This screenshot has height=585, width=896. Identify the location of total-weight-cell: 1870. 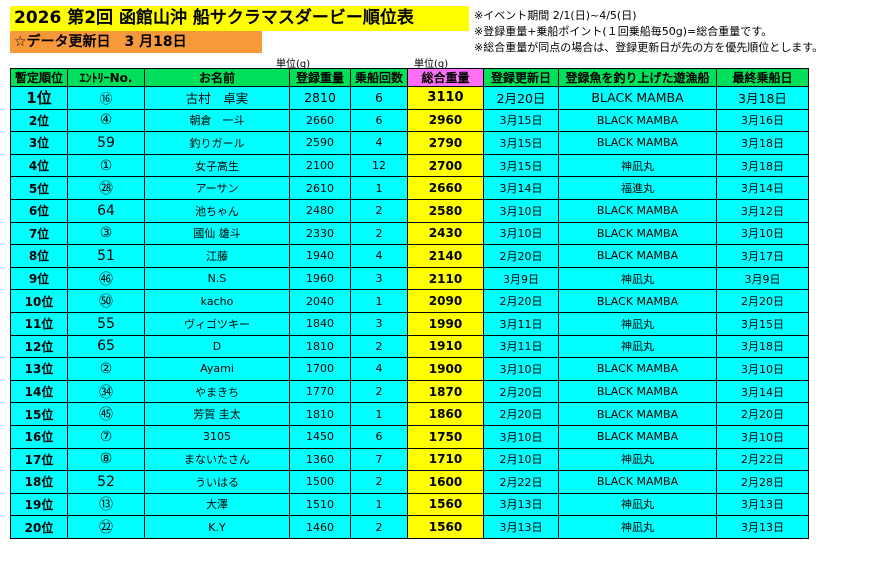
(445, 391).